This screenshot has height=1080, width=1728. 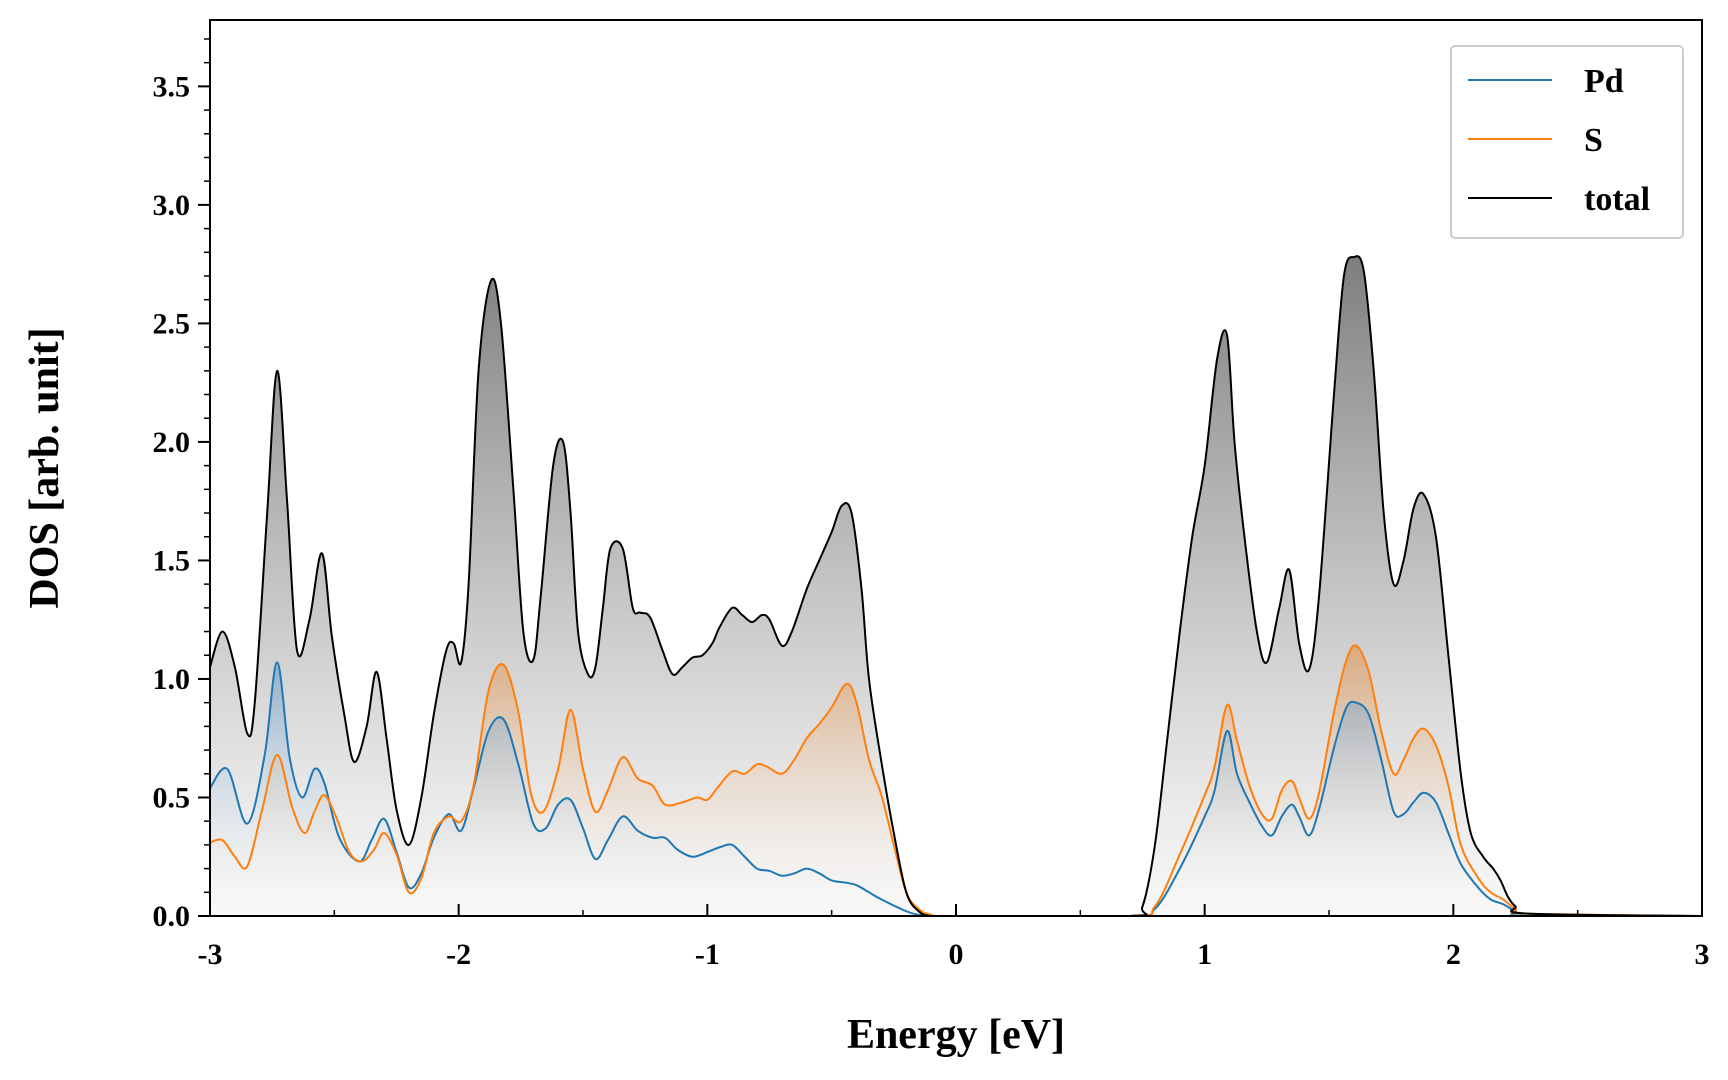 I want to click on y-tick-label: 1.5, so click(x=172, y=560).